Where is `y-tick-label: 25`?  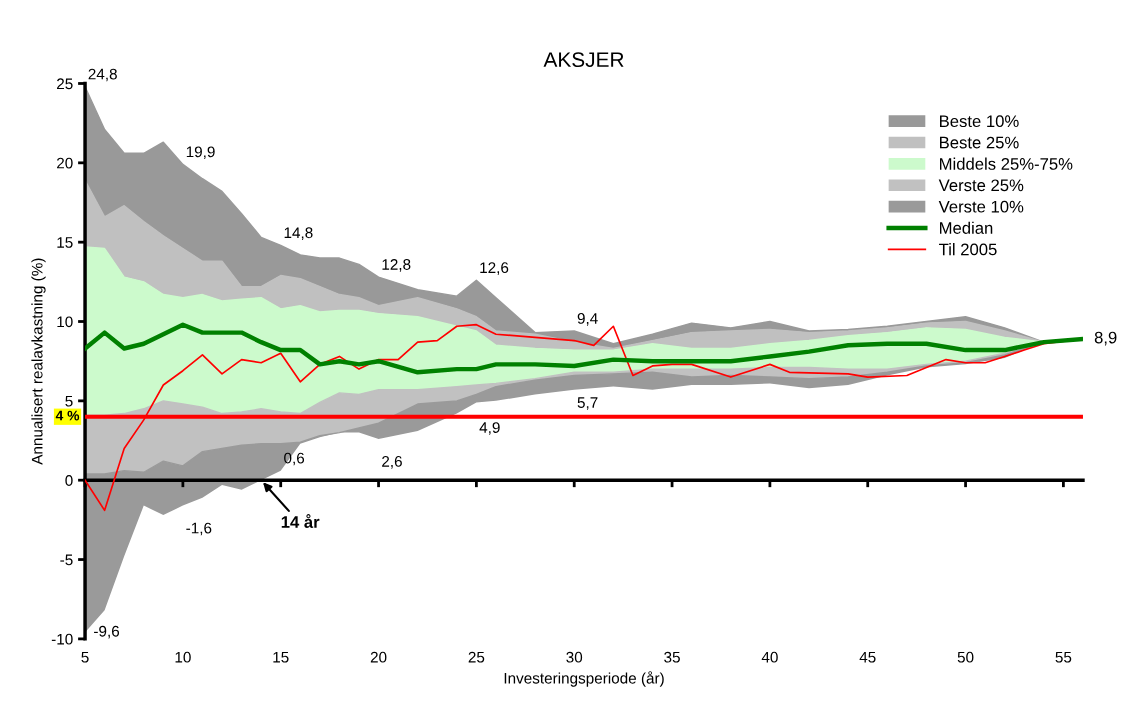 y-tick-label: 25 is located at coordinates (65, 84).